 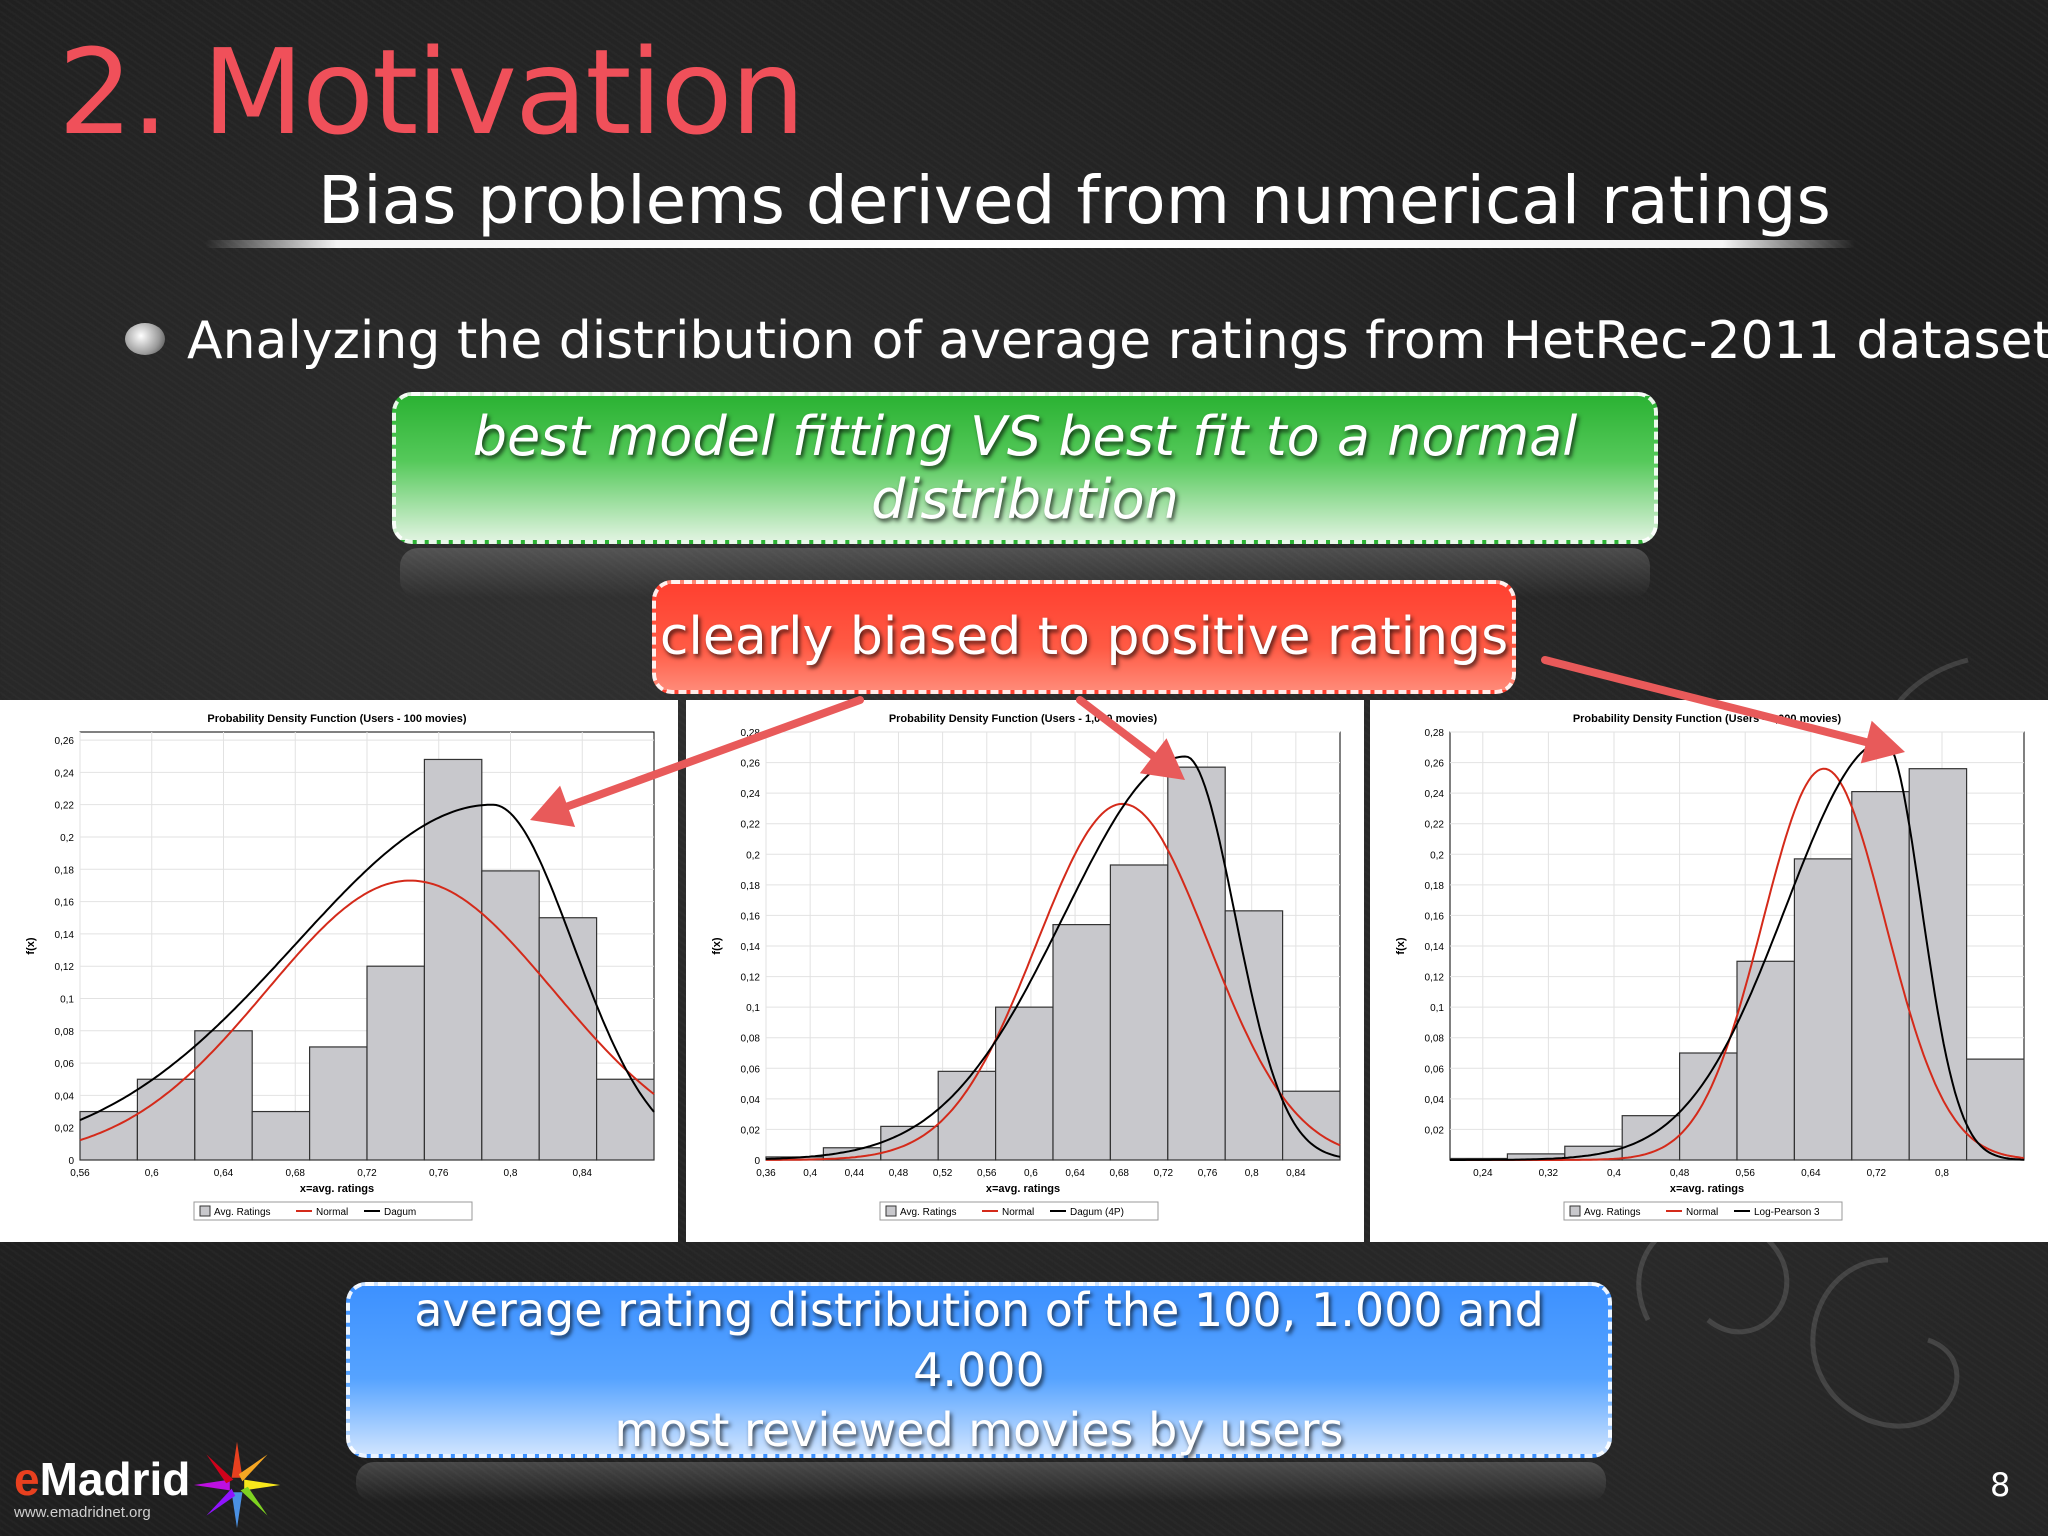 I want to click on y-tick-label: 0,16, so click(x=1435, y=916).